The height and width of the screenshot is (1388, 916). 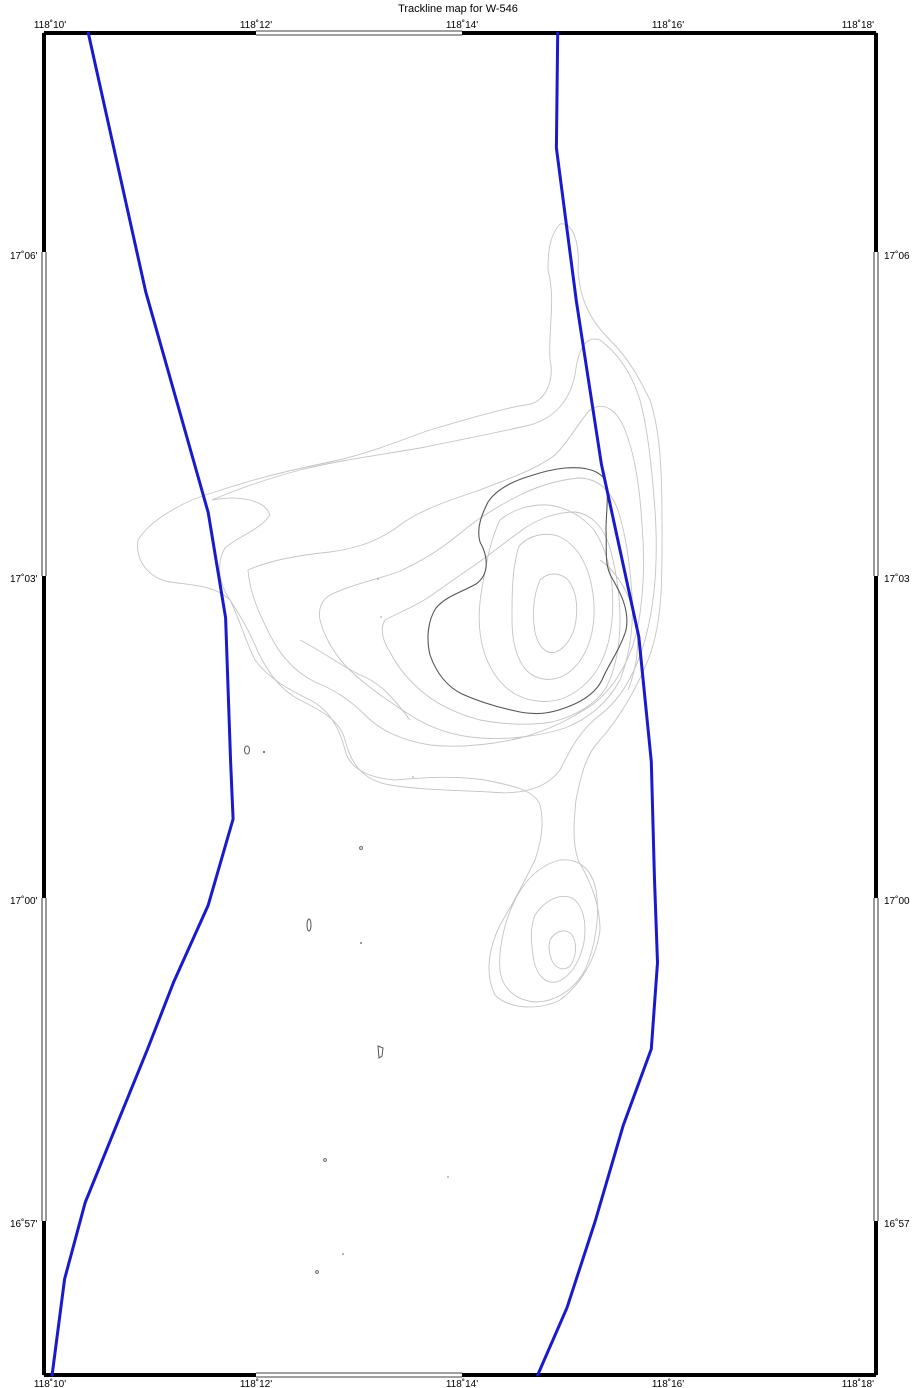 I want to click on top-lon-label: 118˚18', so click(x=858, y=25).